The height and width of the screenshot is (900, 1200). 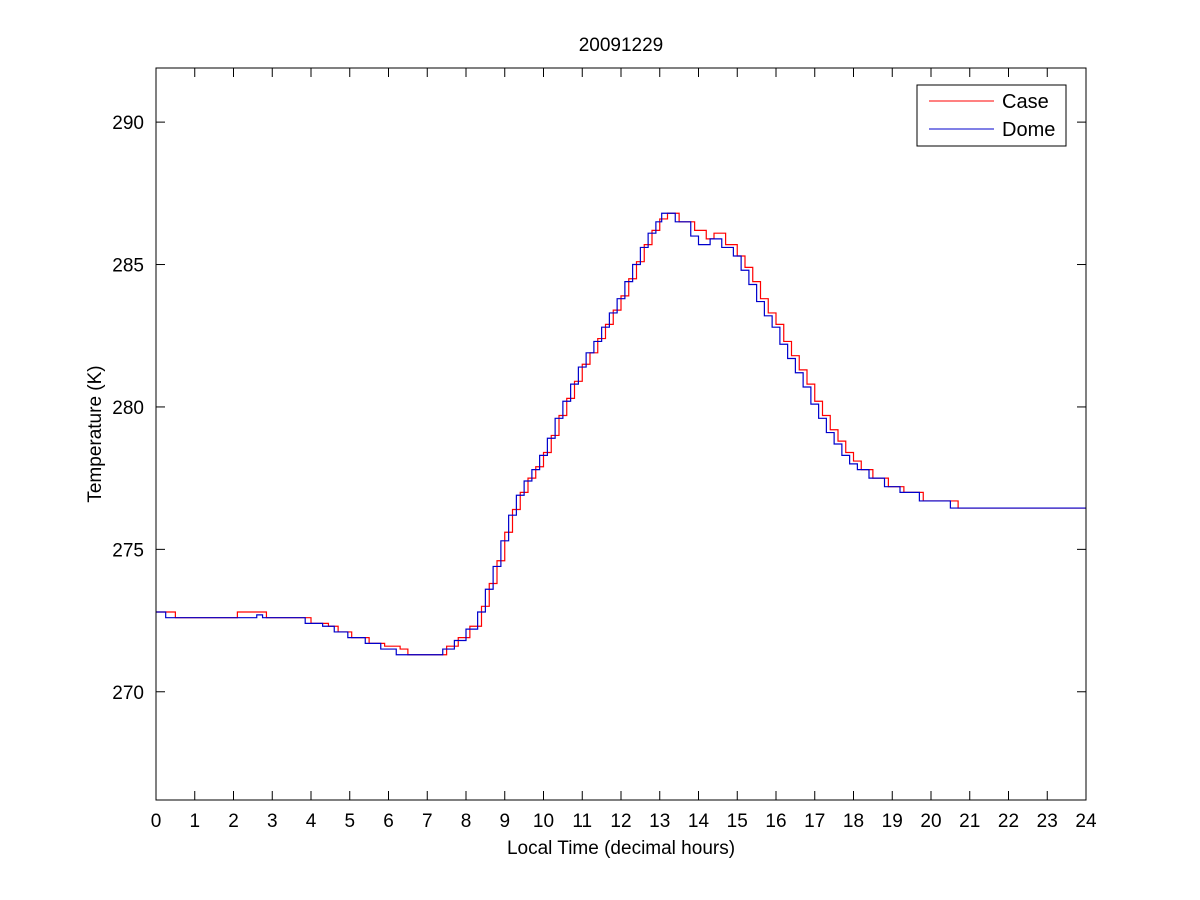 I want to click on x-tick-label: 19, so click(x=892, y=821).